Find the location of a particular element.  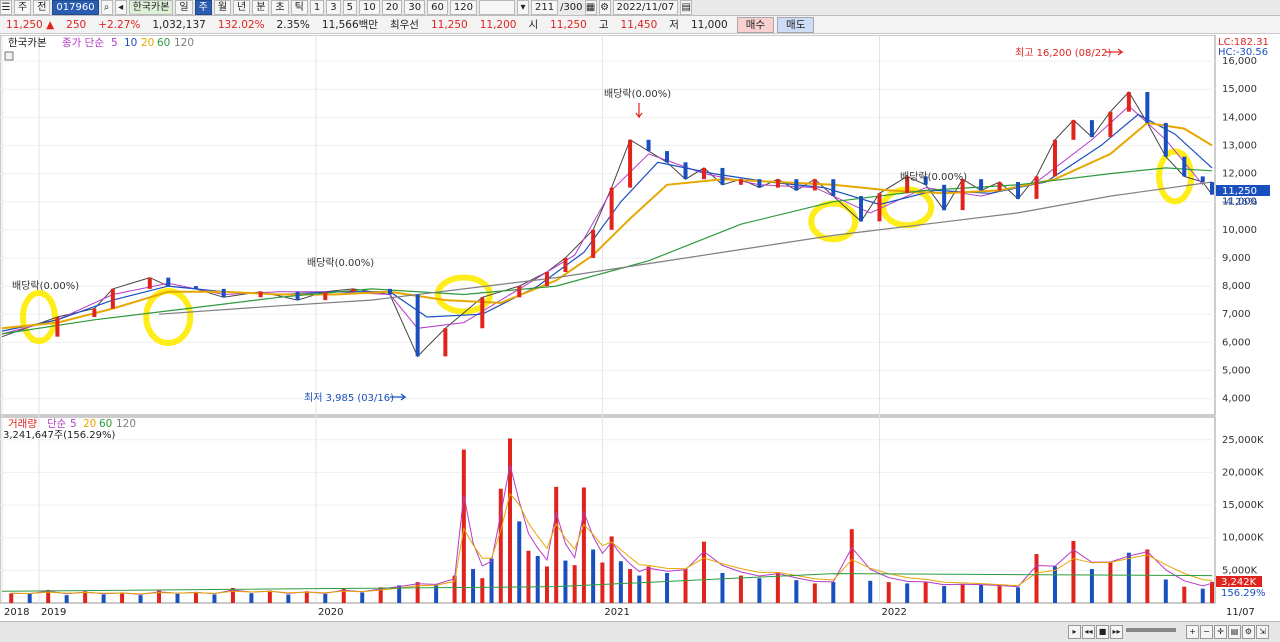

sell-button: 매도 is located at coordinates (796, 24).